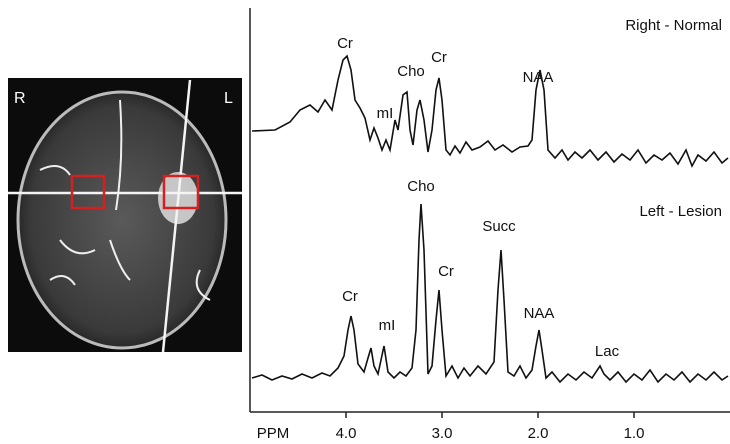 The width and height of the screenshot is (730, 444). I want to click on peak-label: Succ, so click(499, 226).